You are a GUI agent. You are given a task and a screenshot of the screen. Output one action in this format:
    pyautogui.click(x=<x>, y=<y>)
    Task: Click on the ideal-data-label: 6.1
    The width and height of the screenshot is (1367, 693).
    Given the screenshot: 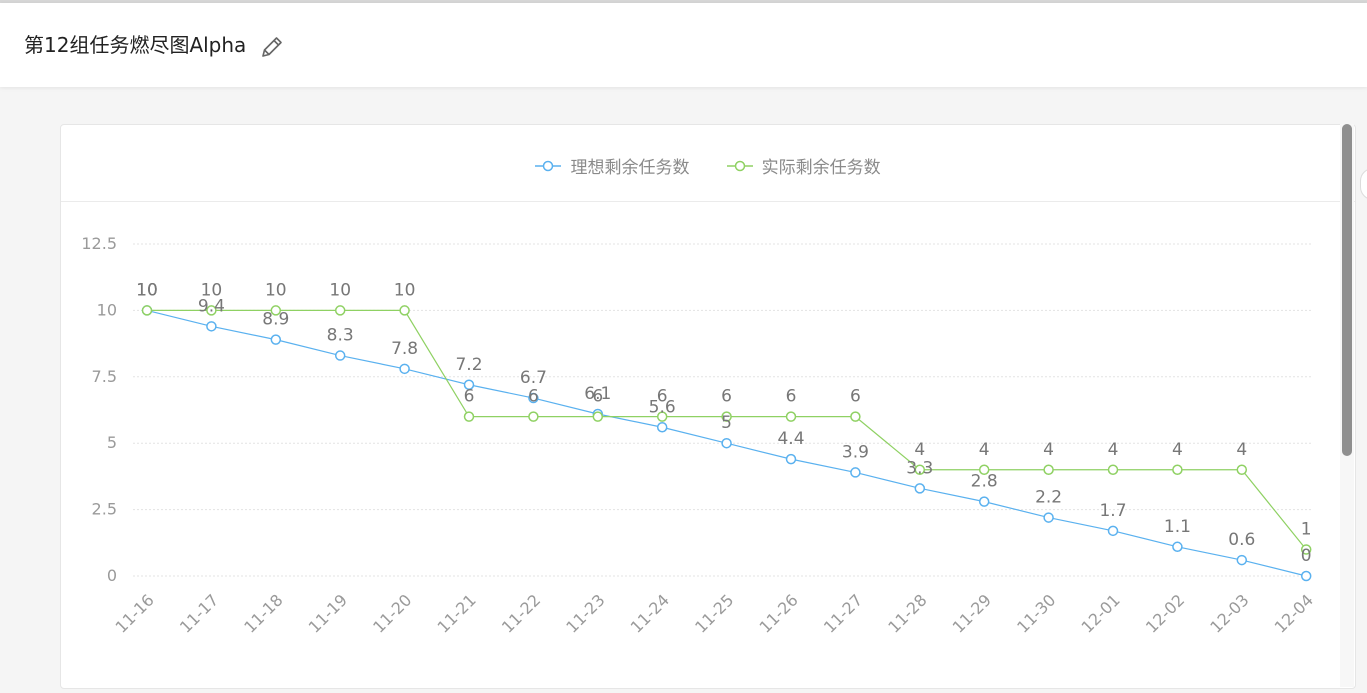 What is the action you would take?
    pyautogui.click(x=597, y=394)
    